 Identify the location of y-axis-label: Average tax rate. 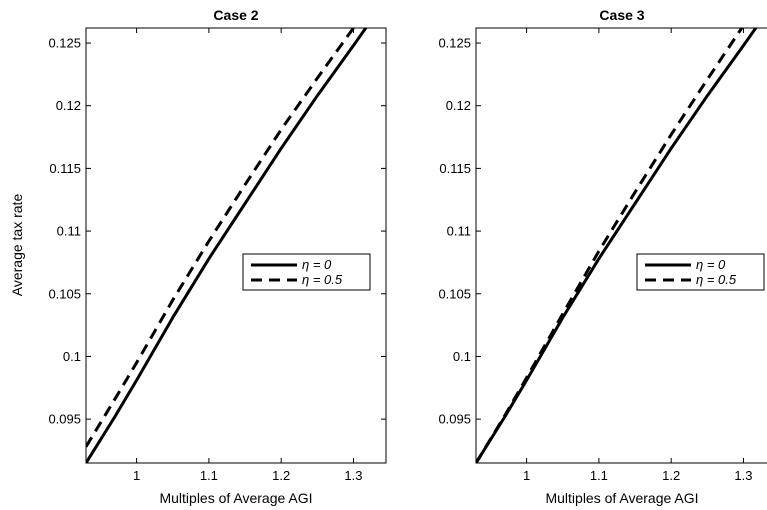
(17, 245).